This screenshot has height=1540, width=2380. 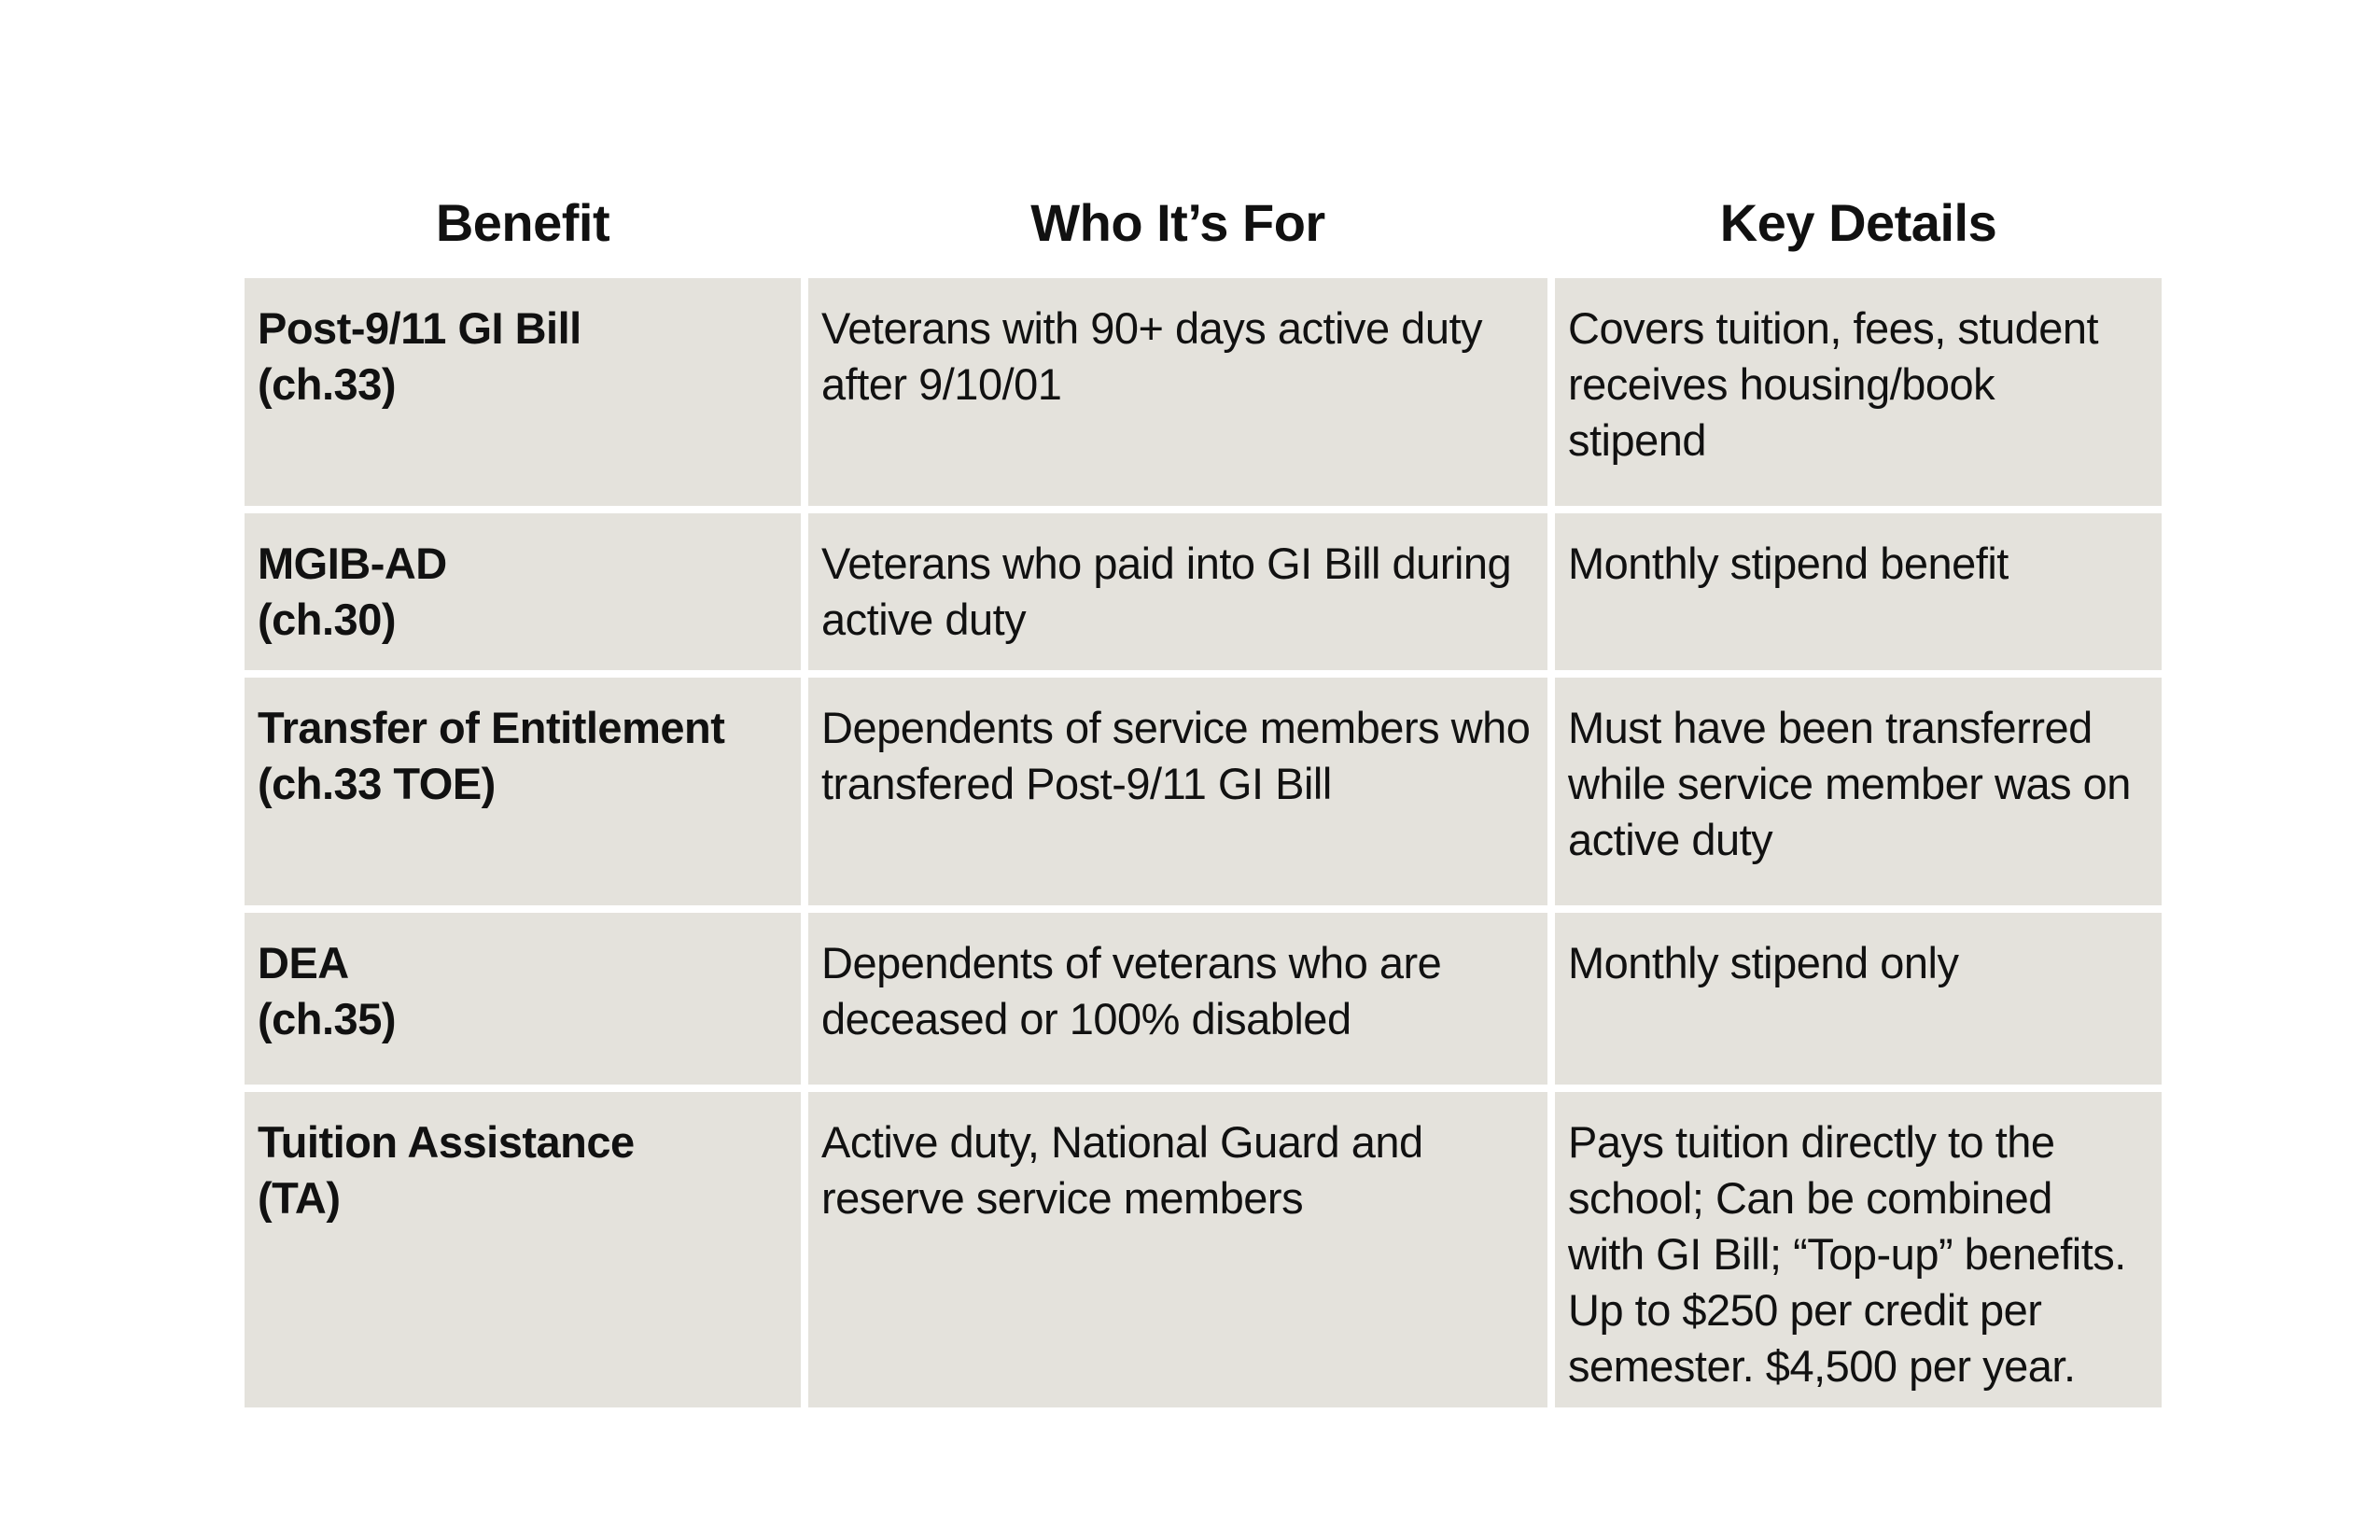 What do you see at coordinates (522, 222) in the screenshot?
I see `header-benefit: Benefit` at bounding box center [522, 222].